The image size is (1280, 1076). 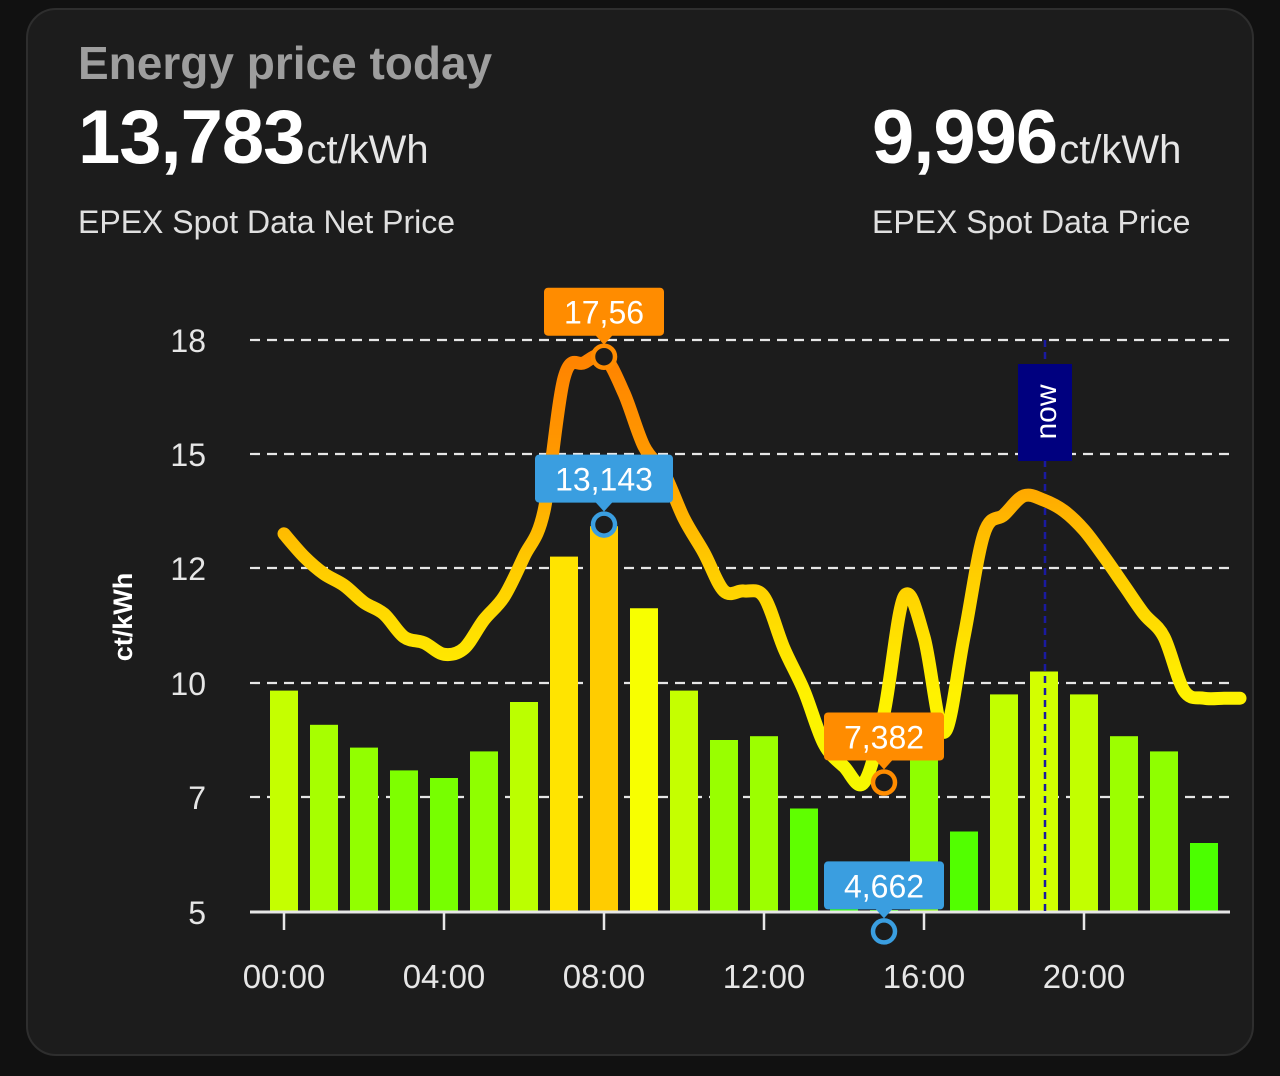 I want to click on x-tick-label: 20:00, so click(x=1084, y=976).